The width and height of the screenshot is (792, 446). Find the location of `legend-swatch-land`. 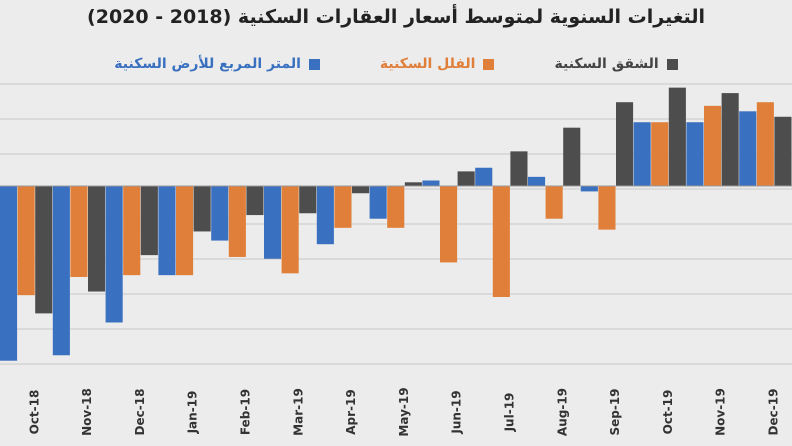

legend-swatch-land is located at coordinates (314, 64).